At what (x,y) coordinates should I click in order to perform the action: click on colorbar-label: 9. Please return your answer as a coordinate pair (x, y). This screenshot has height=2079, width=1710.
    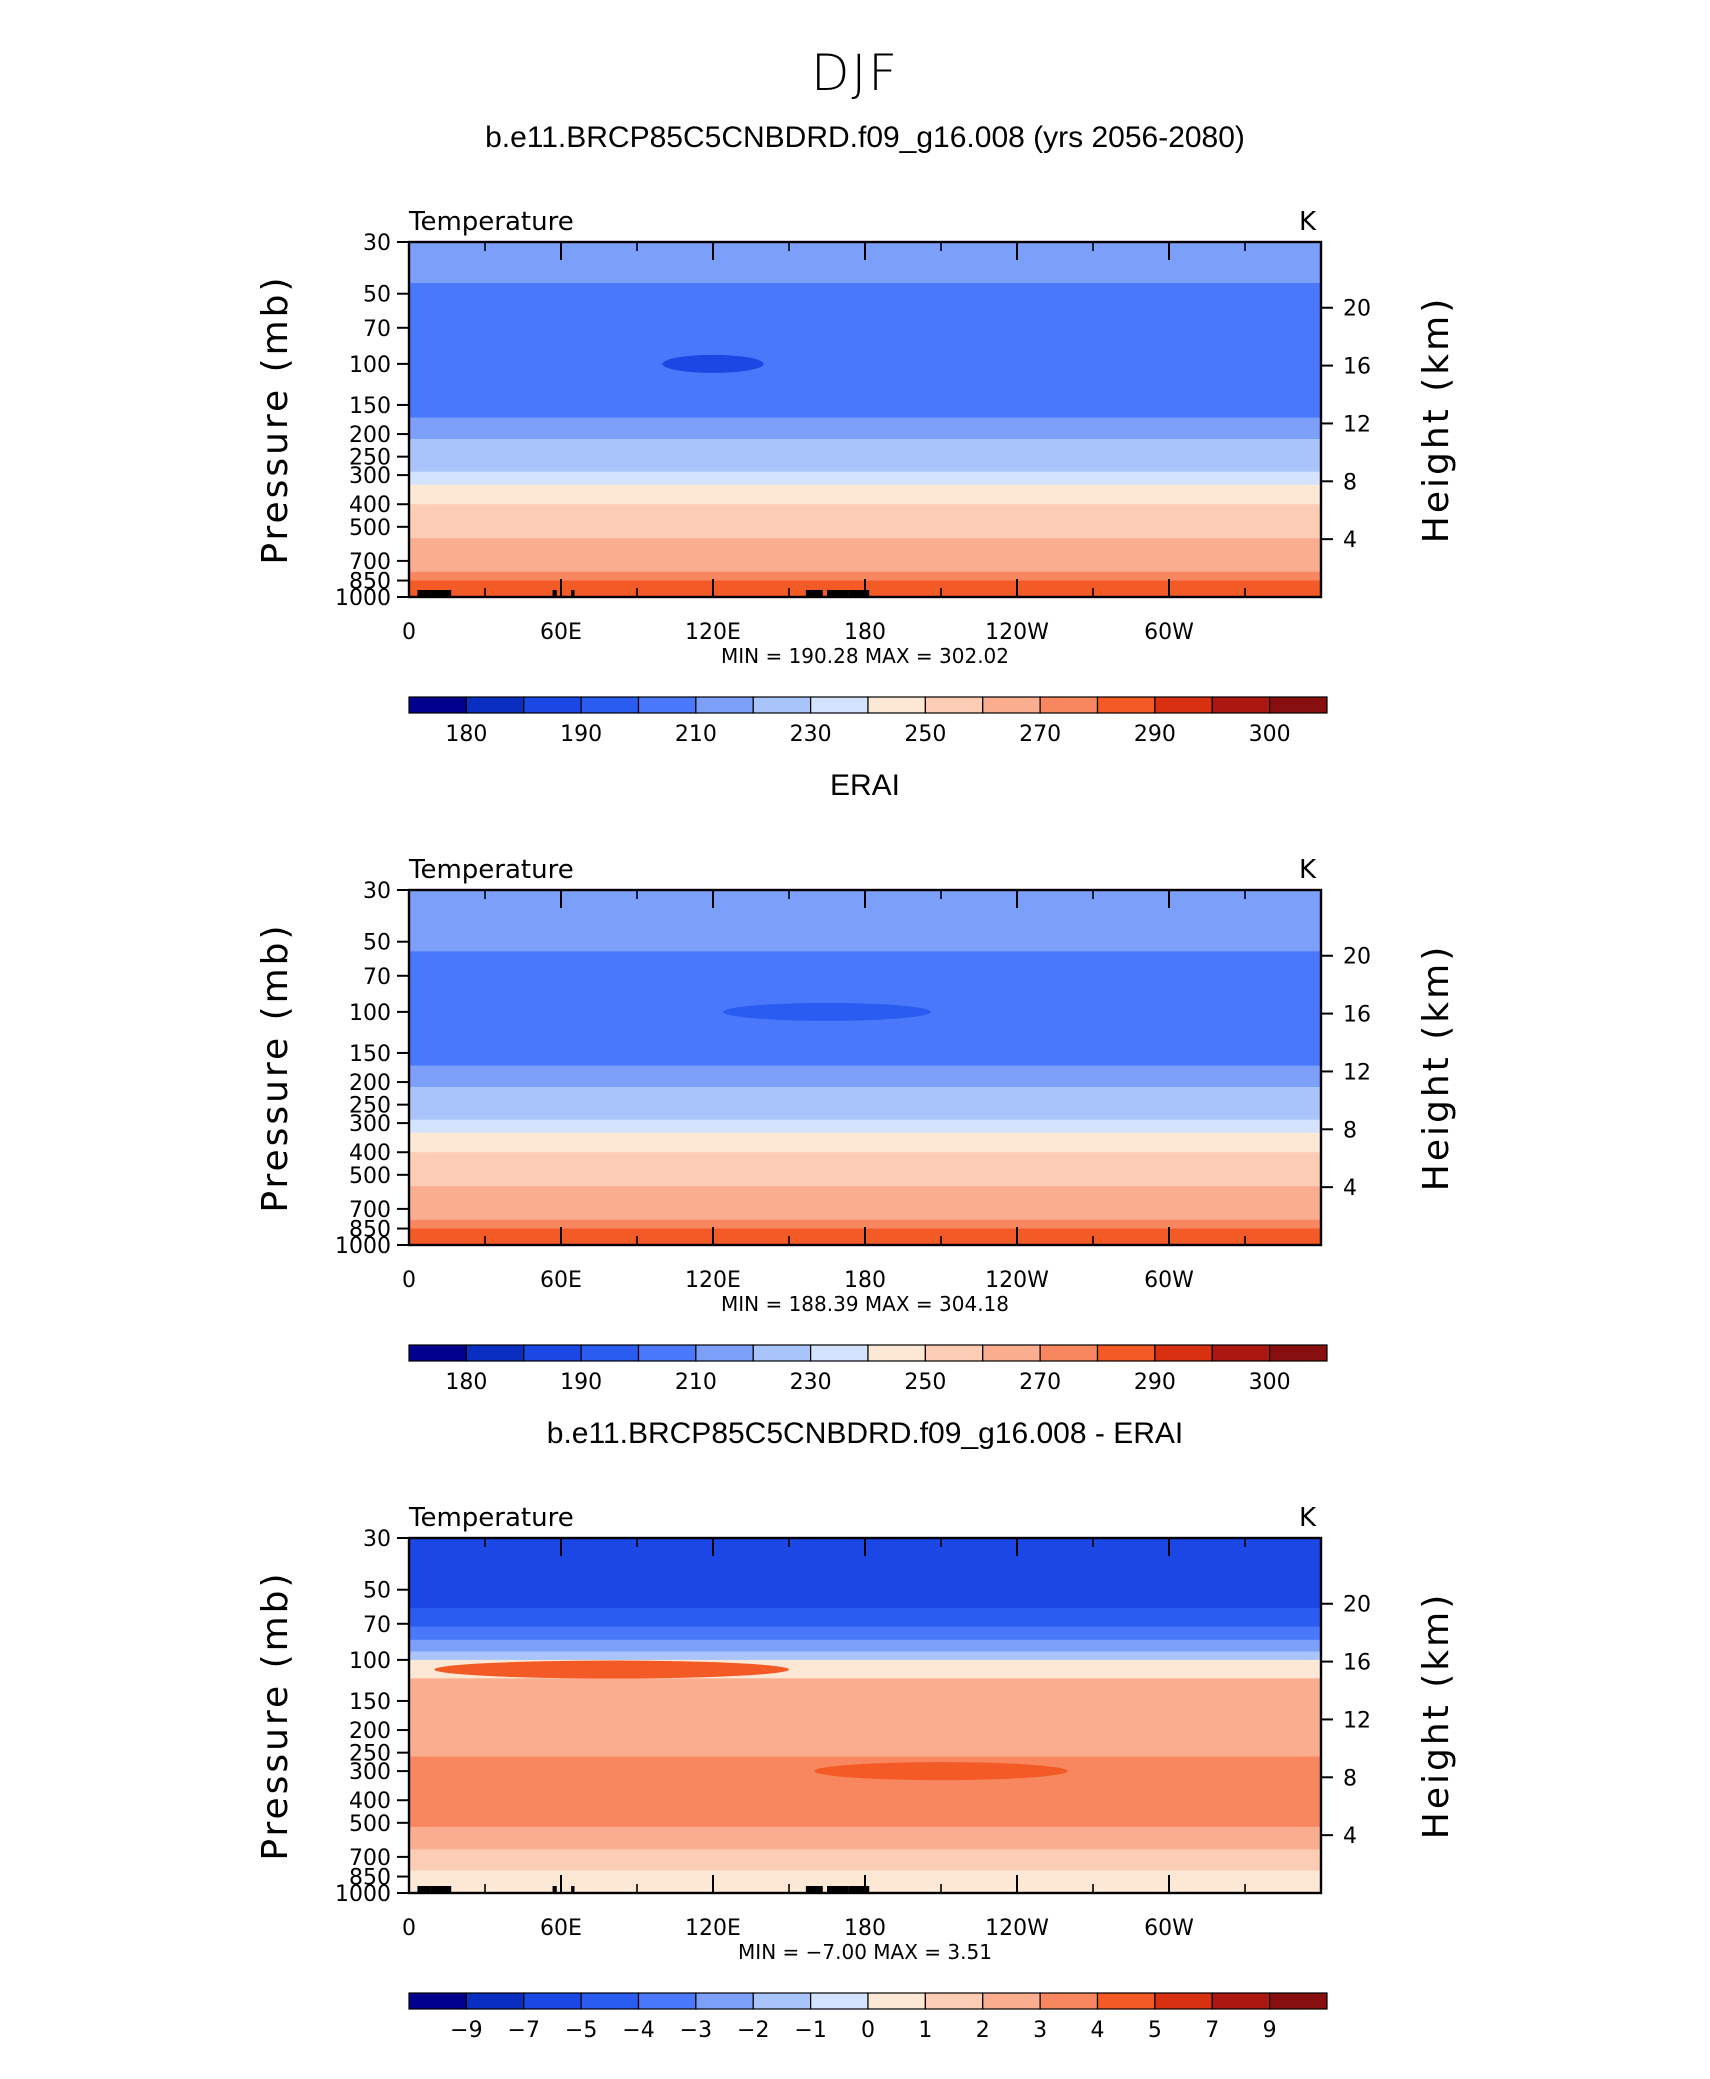
    Looking at the image, I should click on (1270, 2030).